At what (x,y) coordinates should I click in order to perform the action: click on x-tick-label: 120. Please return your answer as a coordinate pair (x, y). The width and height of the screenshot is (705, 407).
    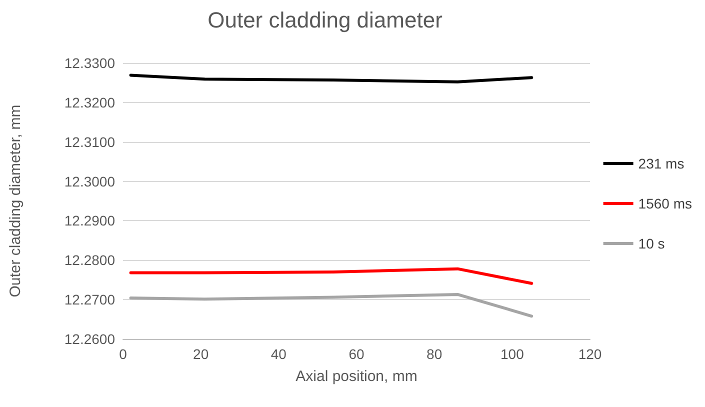
    Looking at the image, I should click on (590, 354).